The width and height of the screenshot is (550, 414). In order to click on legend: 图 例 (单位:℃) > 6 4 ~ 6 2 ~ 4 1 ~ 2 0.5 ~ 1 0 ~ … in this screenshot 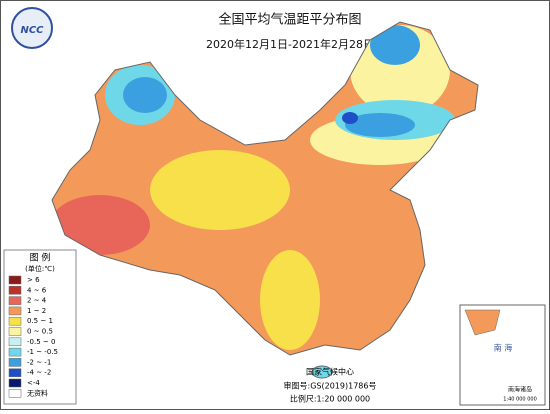, I will do `click(40, 327)`.